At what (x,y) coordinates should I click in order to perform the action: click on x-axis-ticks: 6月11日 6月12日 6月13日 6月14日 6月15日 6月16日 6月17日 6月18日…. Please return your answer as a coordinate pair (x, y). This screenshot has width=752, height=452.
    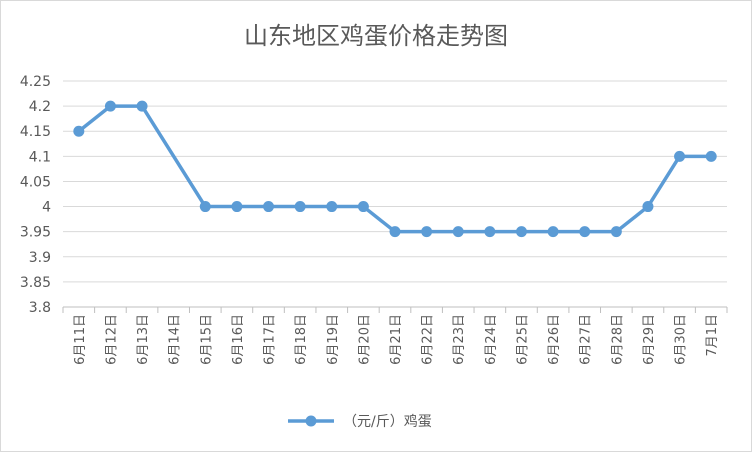
    Looking at the image, I should click on (396, 339).